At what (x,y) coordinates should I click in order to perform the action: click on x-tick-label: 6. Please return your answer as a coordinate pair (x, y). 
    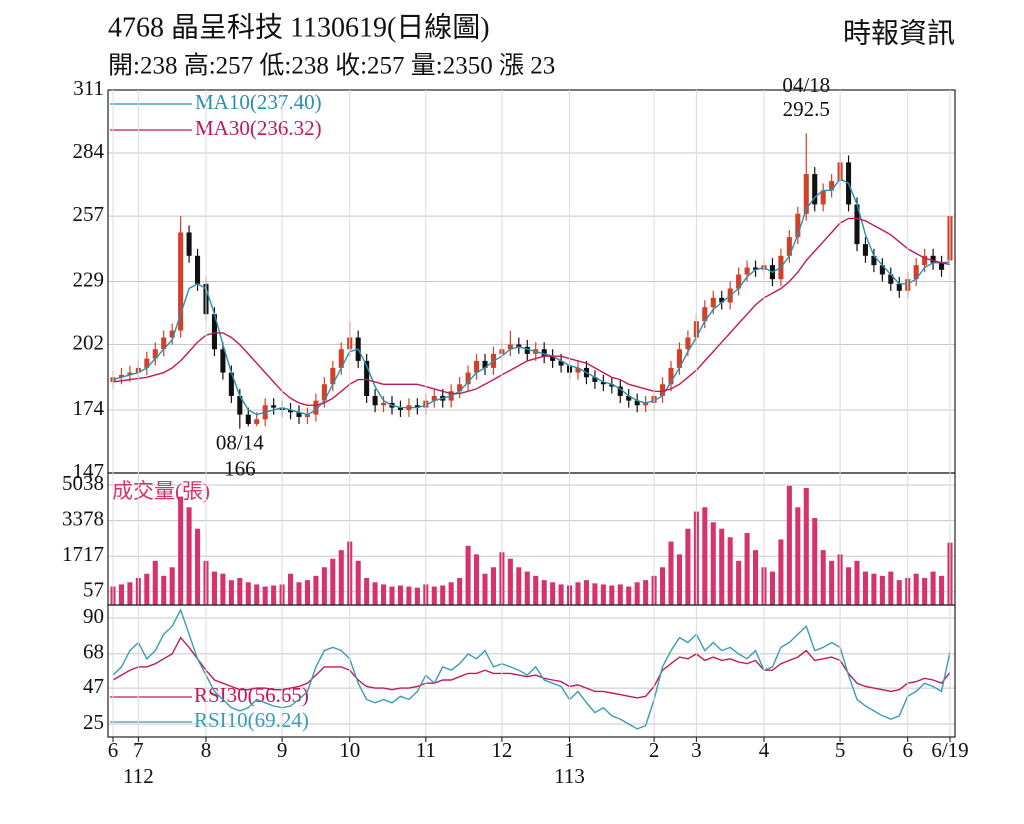
    Looking at the image, I should click on (113, 750).